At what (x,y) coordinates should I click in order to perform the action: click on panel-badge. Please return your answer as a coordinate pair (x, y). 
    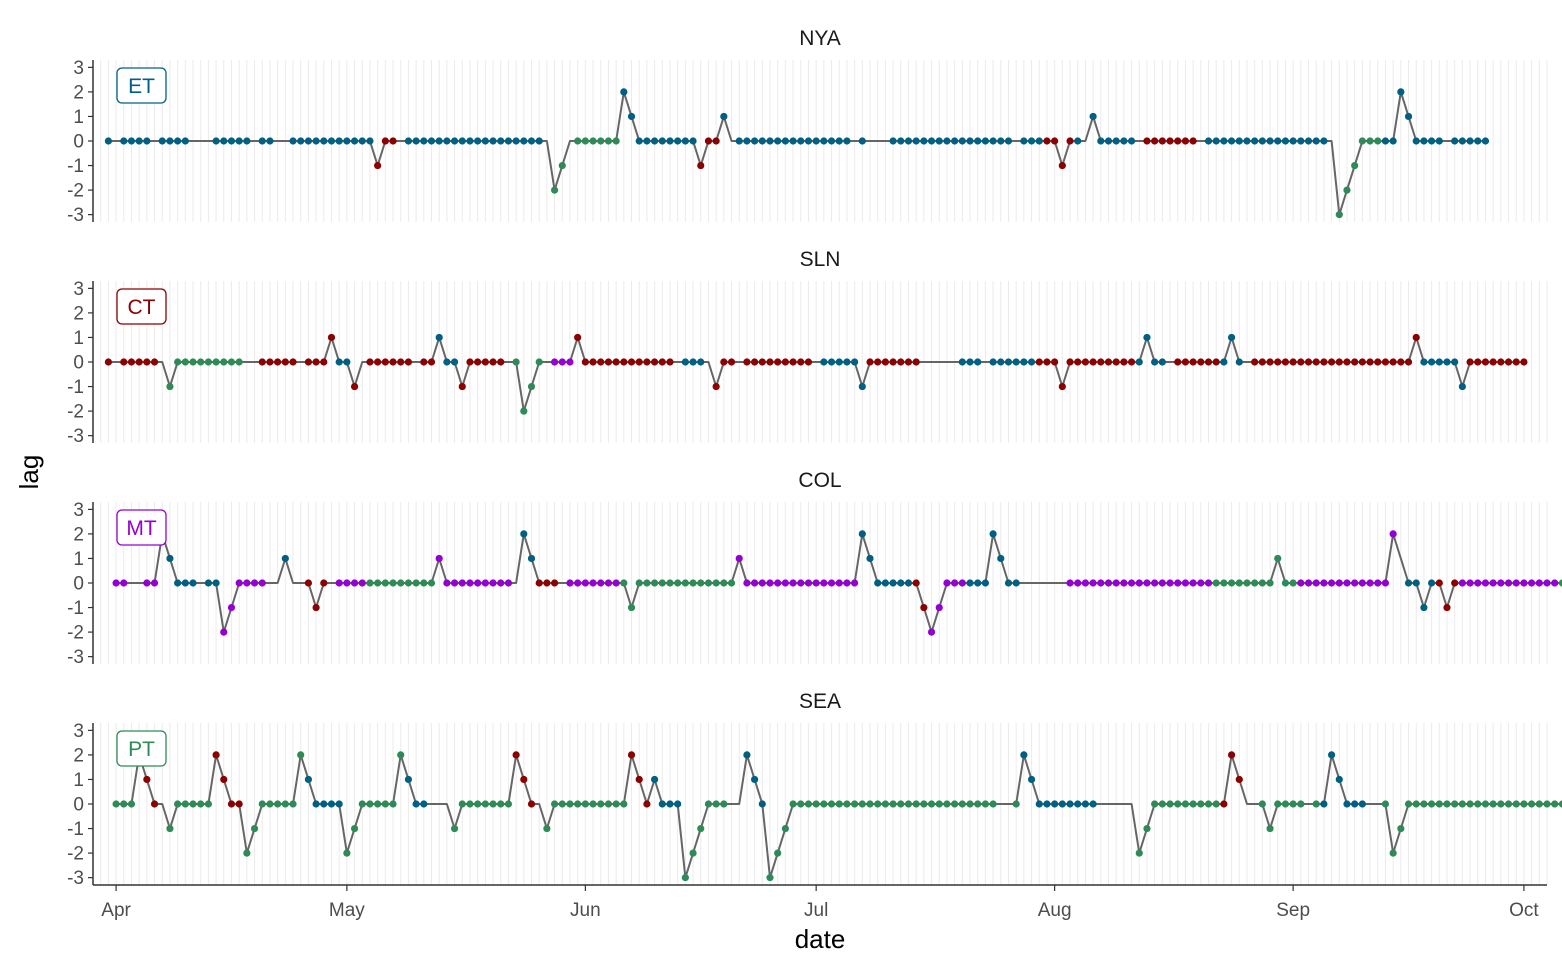
    Looking at the image, I should click on (141, 748).